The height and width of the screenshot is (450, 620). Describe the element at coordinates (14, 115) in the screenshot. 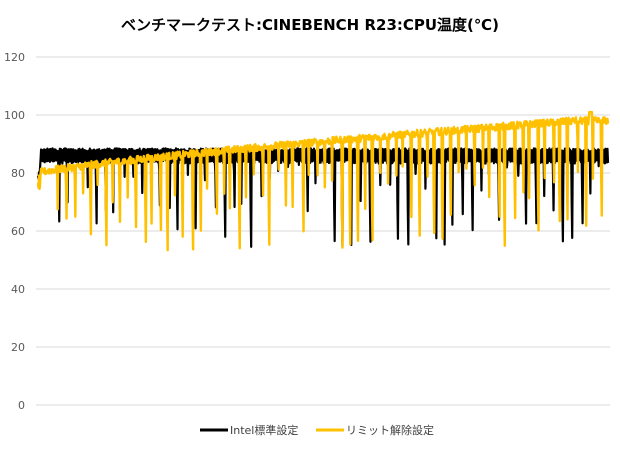

I see `y-tick-label: 100` at that location.